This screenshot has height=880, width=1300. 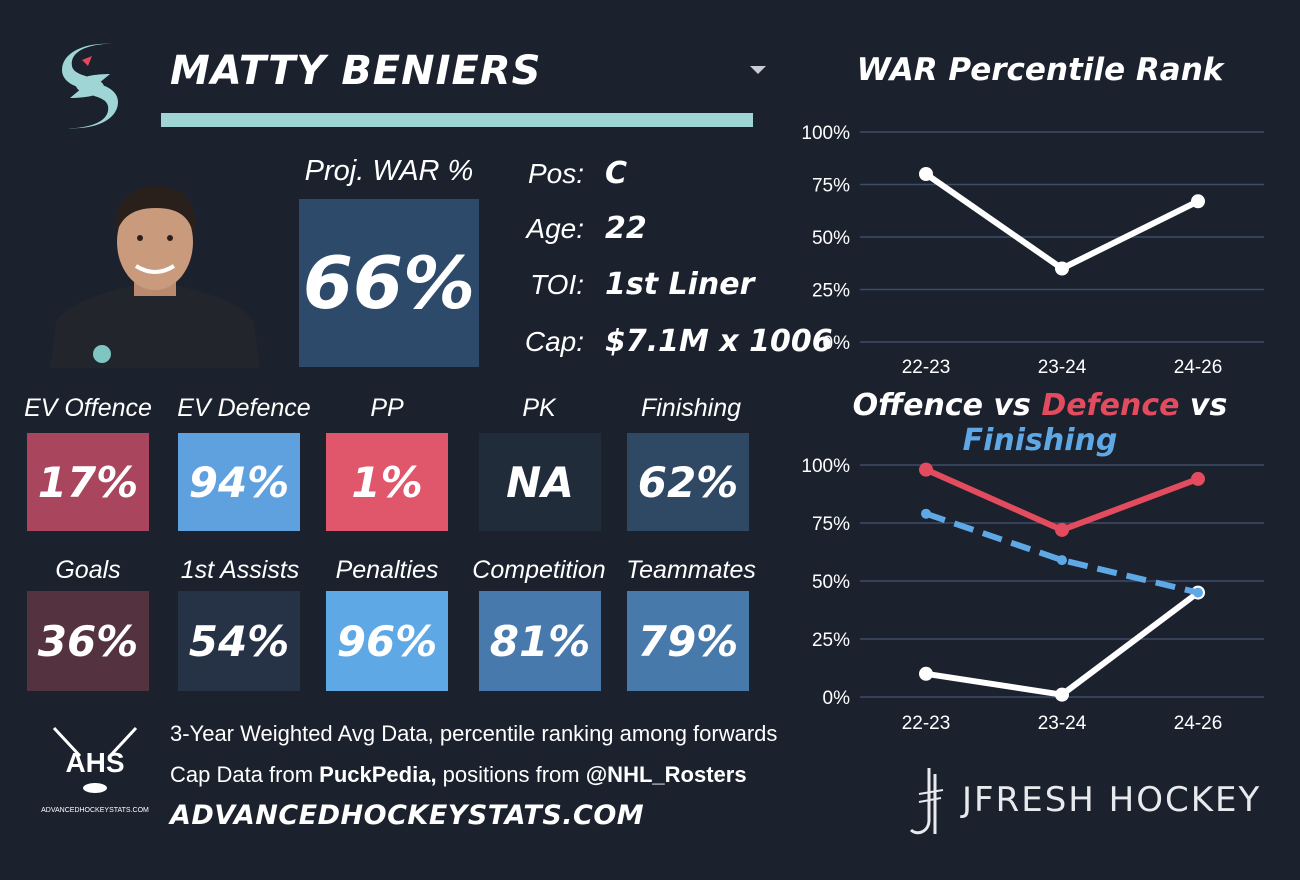 I want to click on chart2-title: Offence vs Defence vs Finishing, so click(x=1040, y=423).